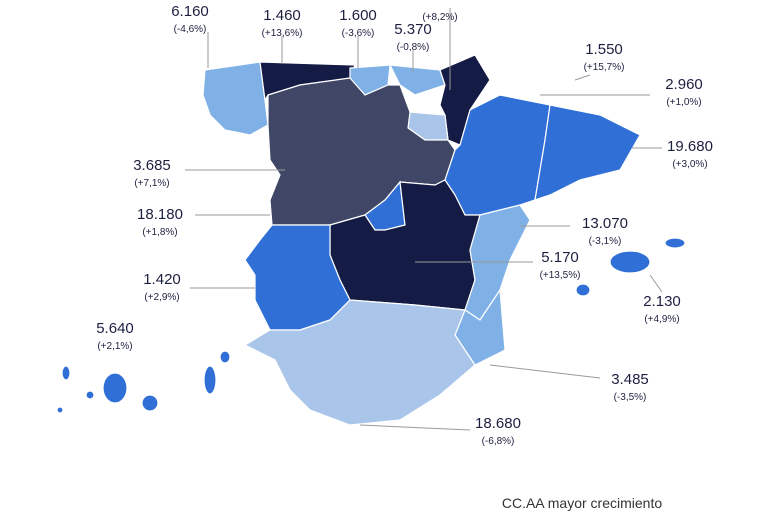 The height and width of the screenshot is (520, 768). Describe the element at coordinates (358, 33) in the screenshot. I see `region-change: (-3,6%)` at that location.